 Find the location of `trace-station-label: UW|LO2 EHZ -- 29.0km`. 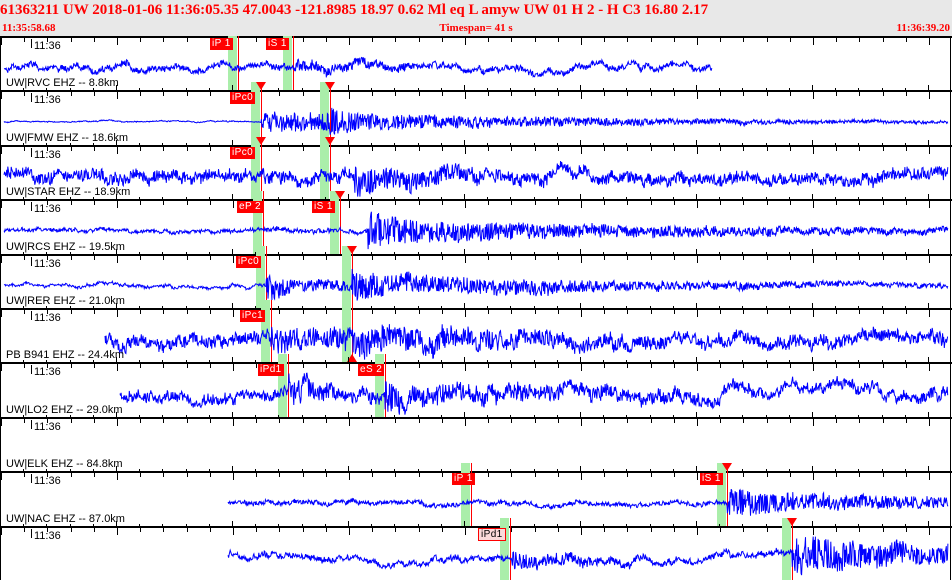

trace-station-label: UW|LO2 EHZ -- 29.0km is located at coordinates (64, 409).